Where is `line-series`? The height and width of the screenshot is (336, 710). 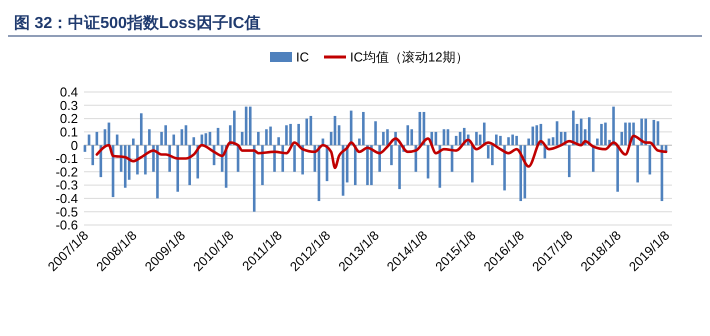 line-series is located at coordinates (382, 152).